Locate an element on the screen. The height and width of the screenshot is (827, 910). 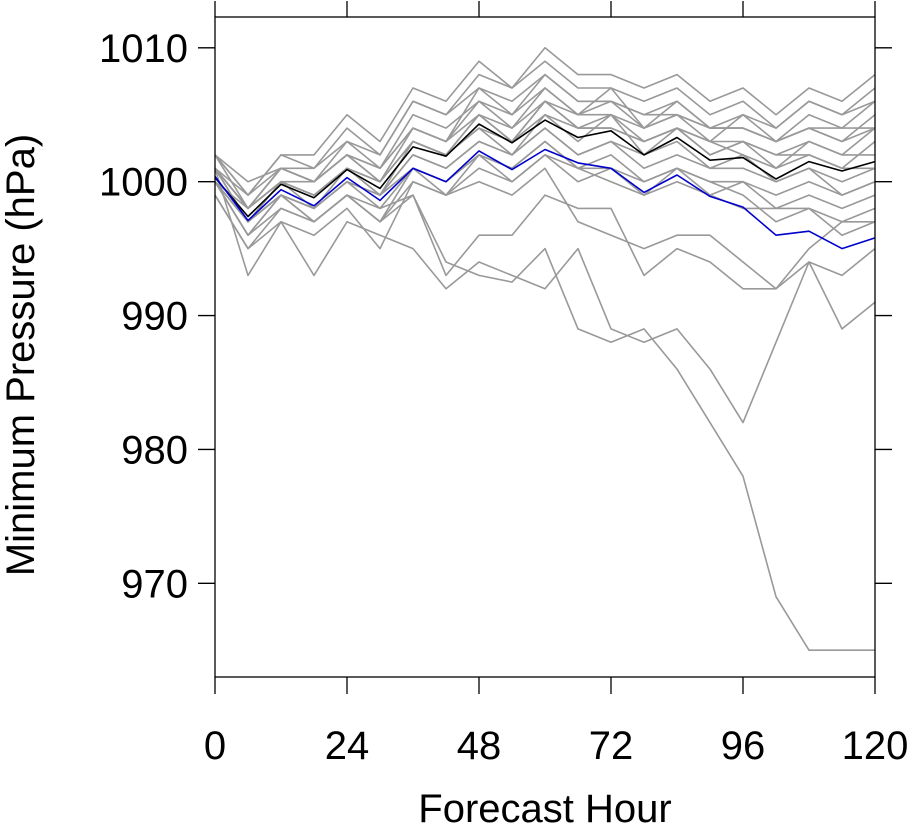
y-tick-label-980: 980 is located at coordinates (154, 450).